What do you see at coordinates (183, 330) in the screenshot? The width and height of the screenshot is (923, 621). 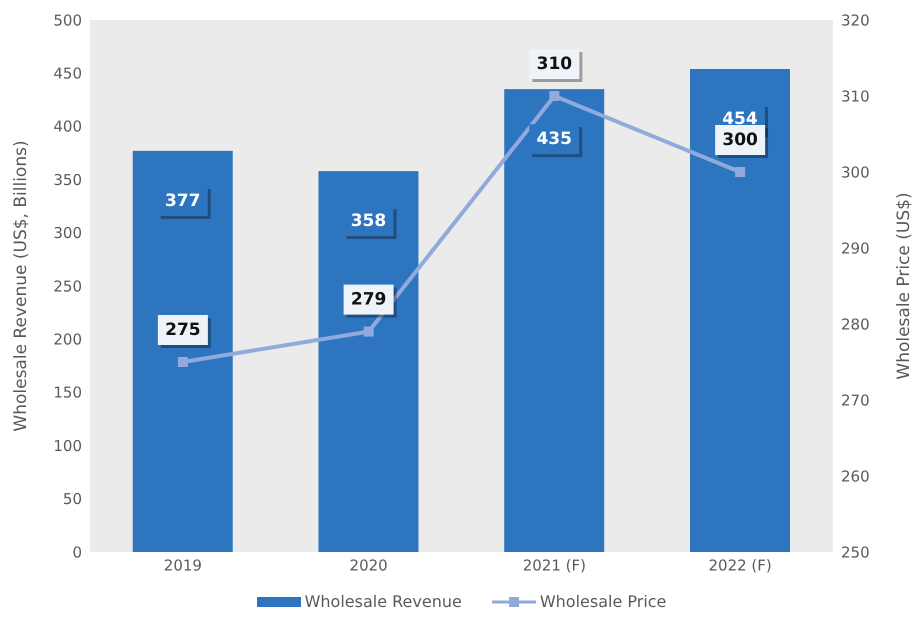 I see `data-label: 275` at bounding box center [183, 330].